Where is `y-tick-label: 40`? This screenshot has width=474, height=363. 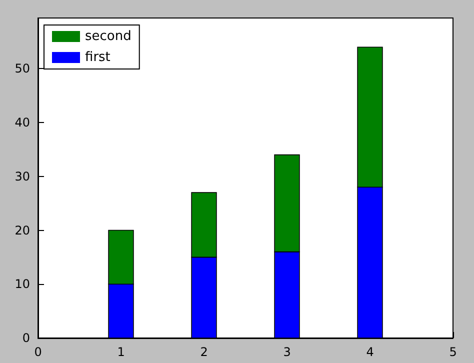 y-tick-label: 40 is located at coordinates (22, 123).